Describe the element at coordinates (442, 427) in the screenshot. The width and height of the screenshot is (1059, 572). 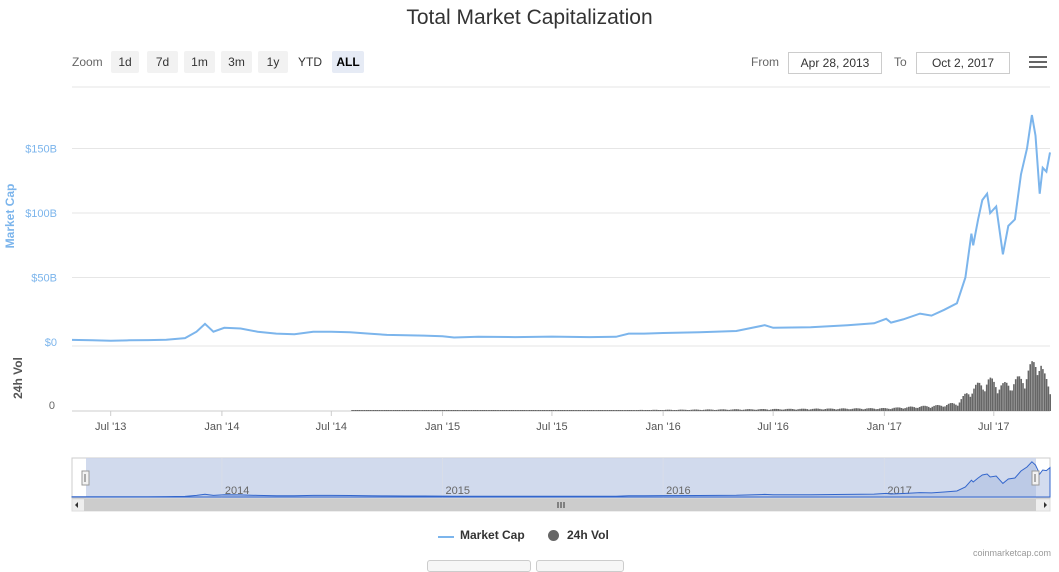
I see `x-tick-label: Jan '15` at that location.